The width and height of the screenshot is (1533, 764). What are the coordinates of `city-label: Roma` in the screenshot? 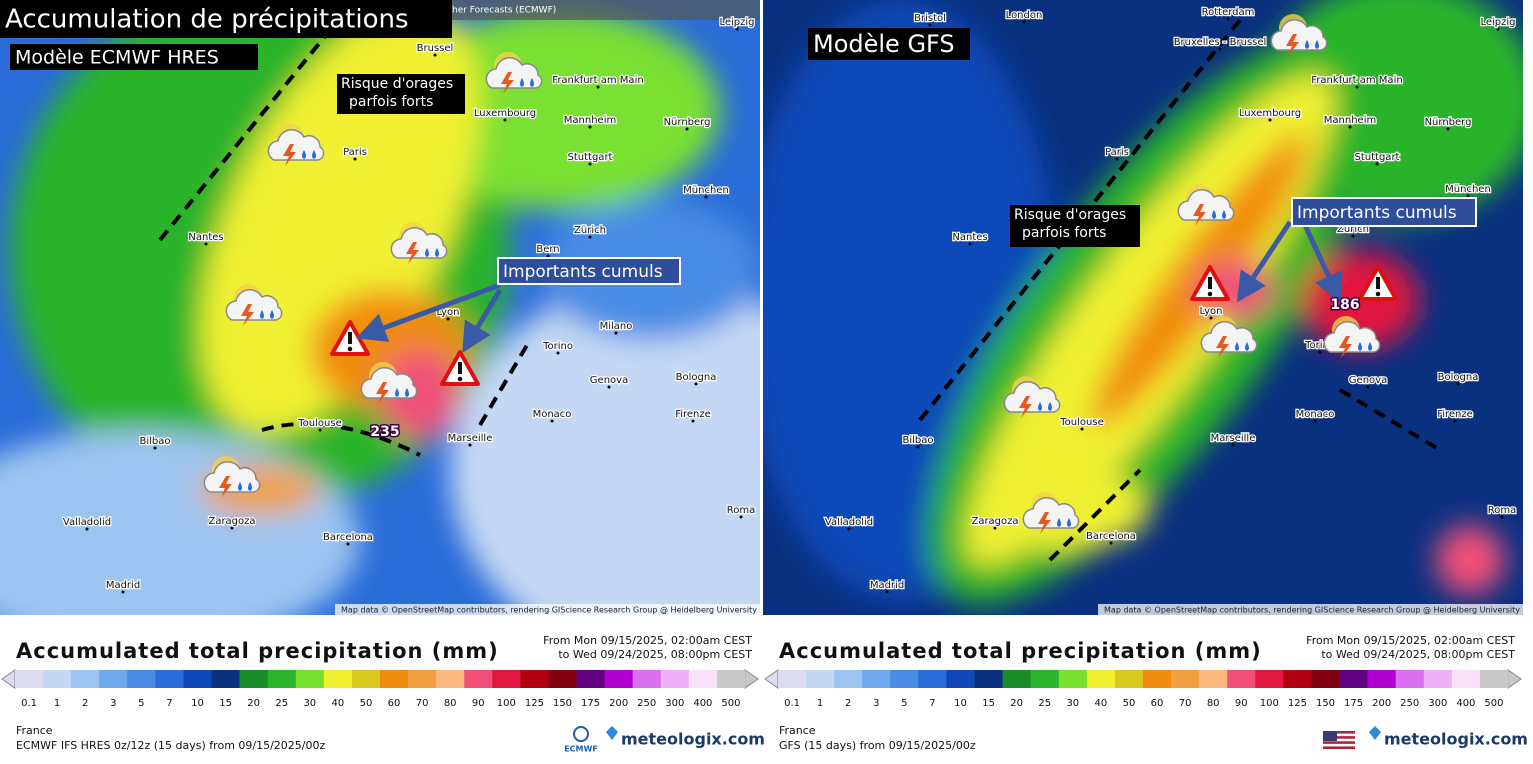 It's located at (1502, 510).